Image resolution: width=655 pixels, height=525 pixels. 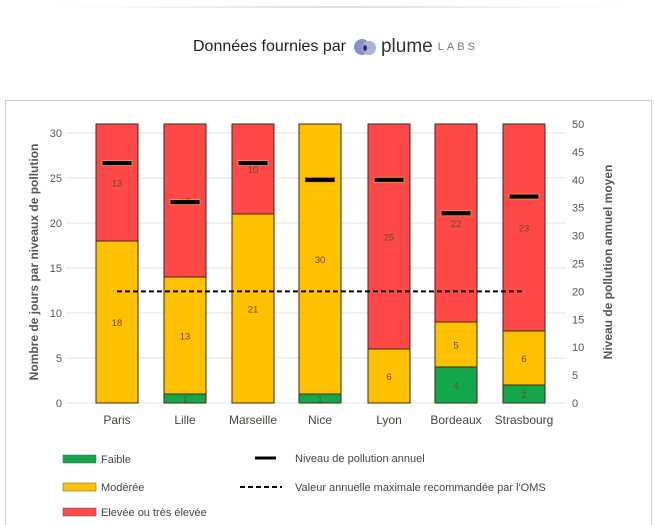 I want to click on y-tick-label: 25, so click(x=56, y=179).